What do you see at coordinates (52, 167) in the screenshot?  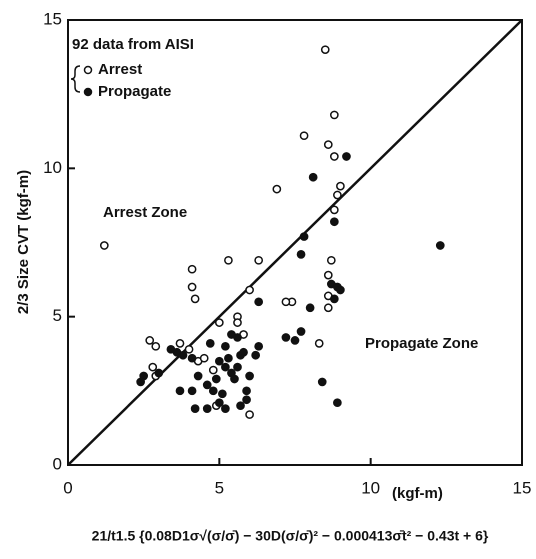 I see `y-tick-label: 10` at bounding box center [52, 167].